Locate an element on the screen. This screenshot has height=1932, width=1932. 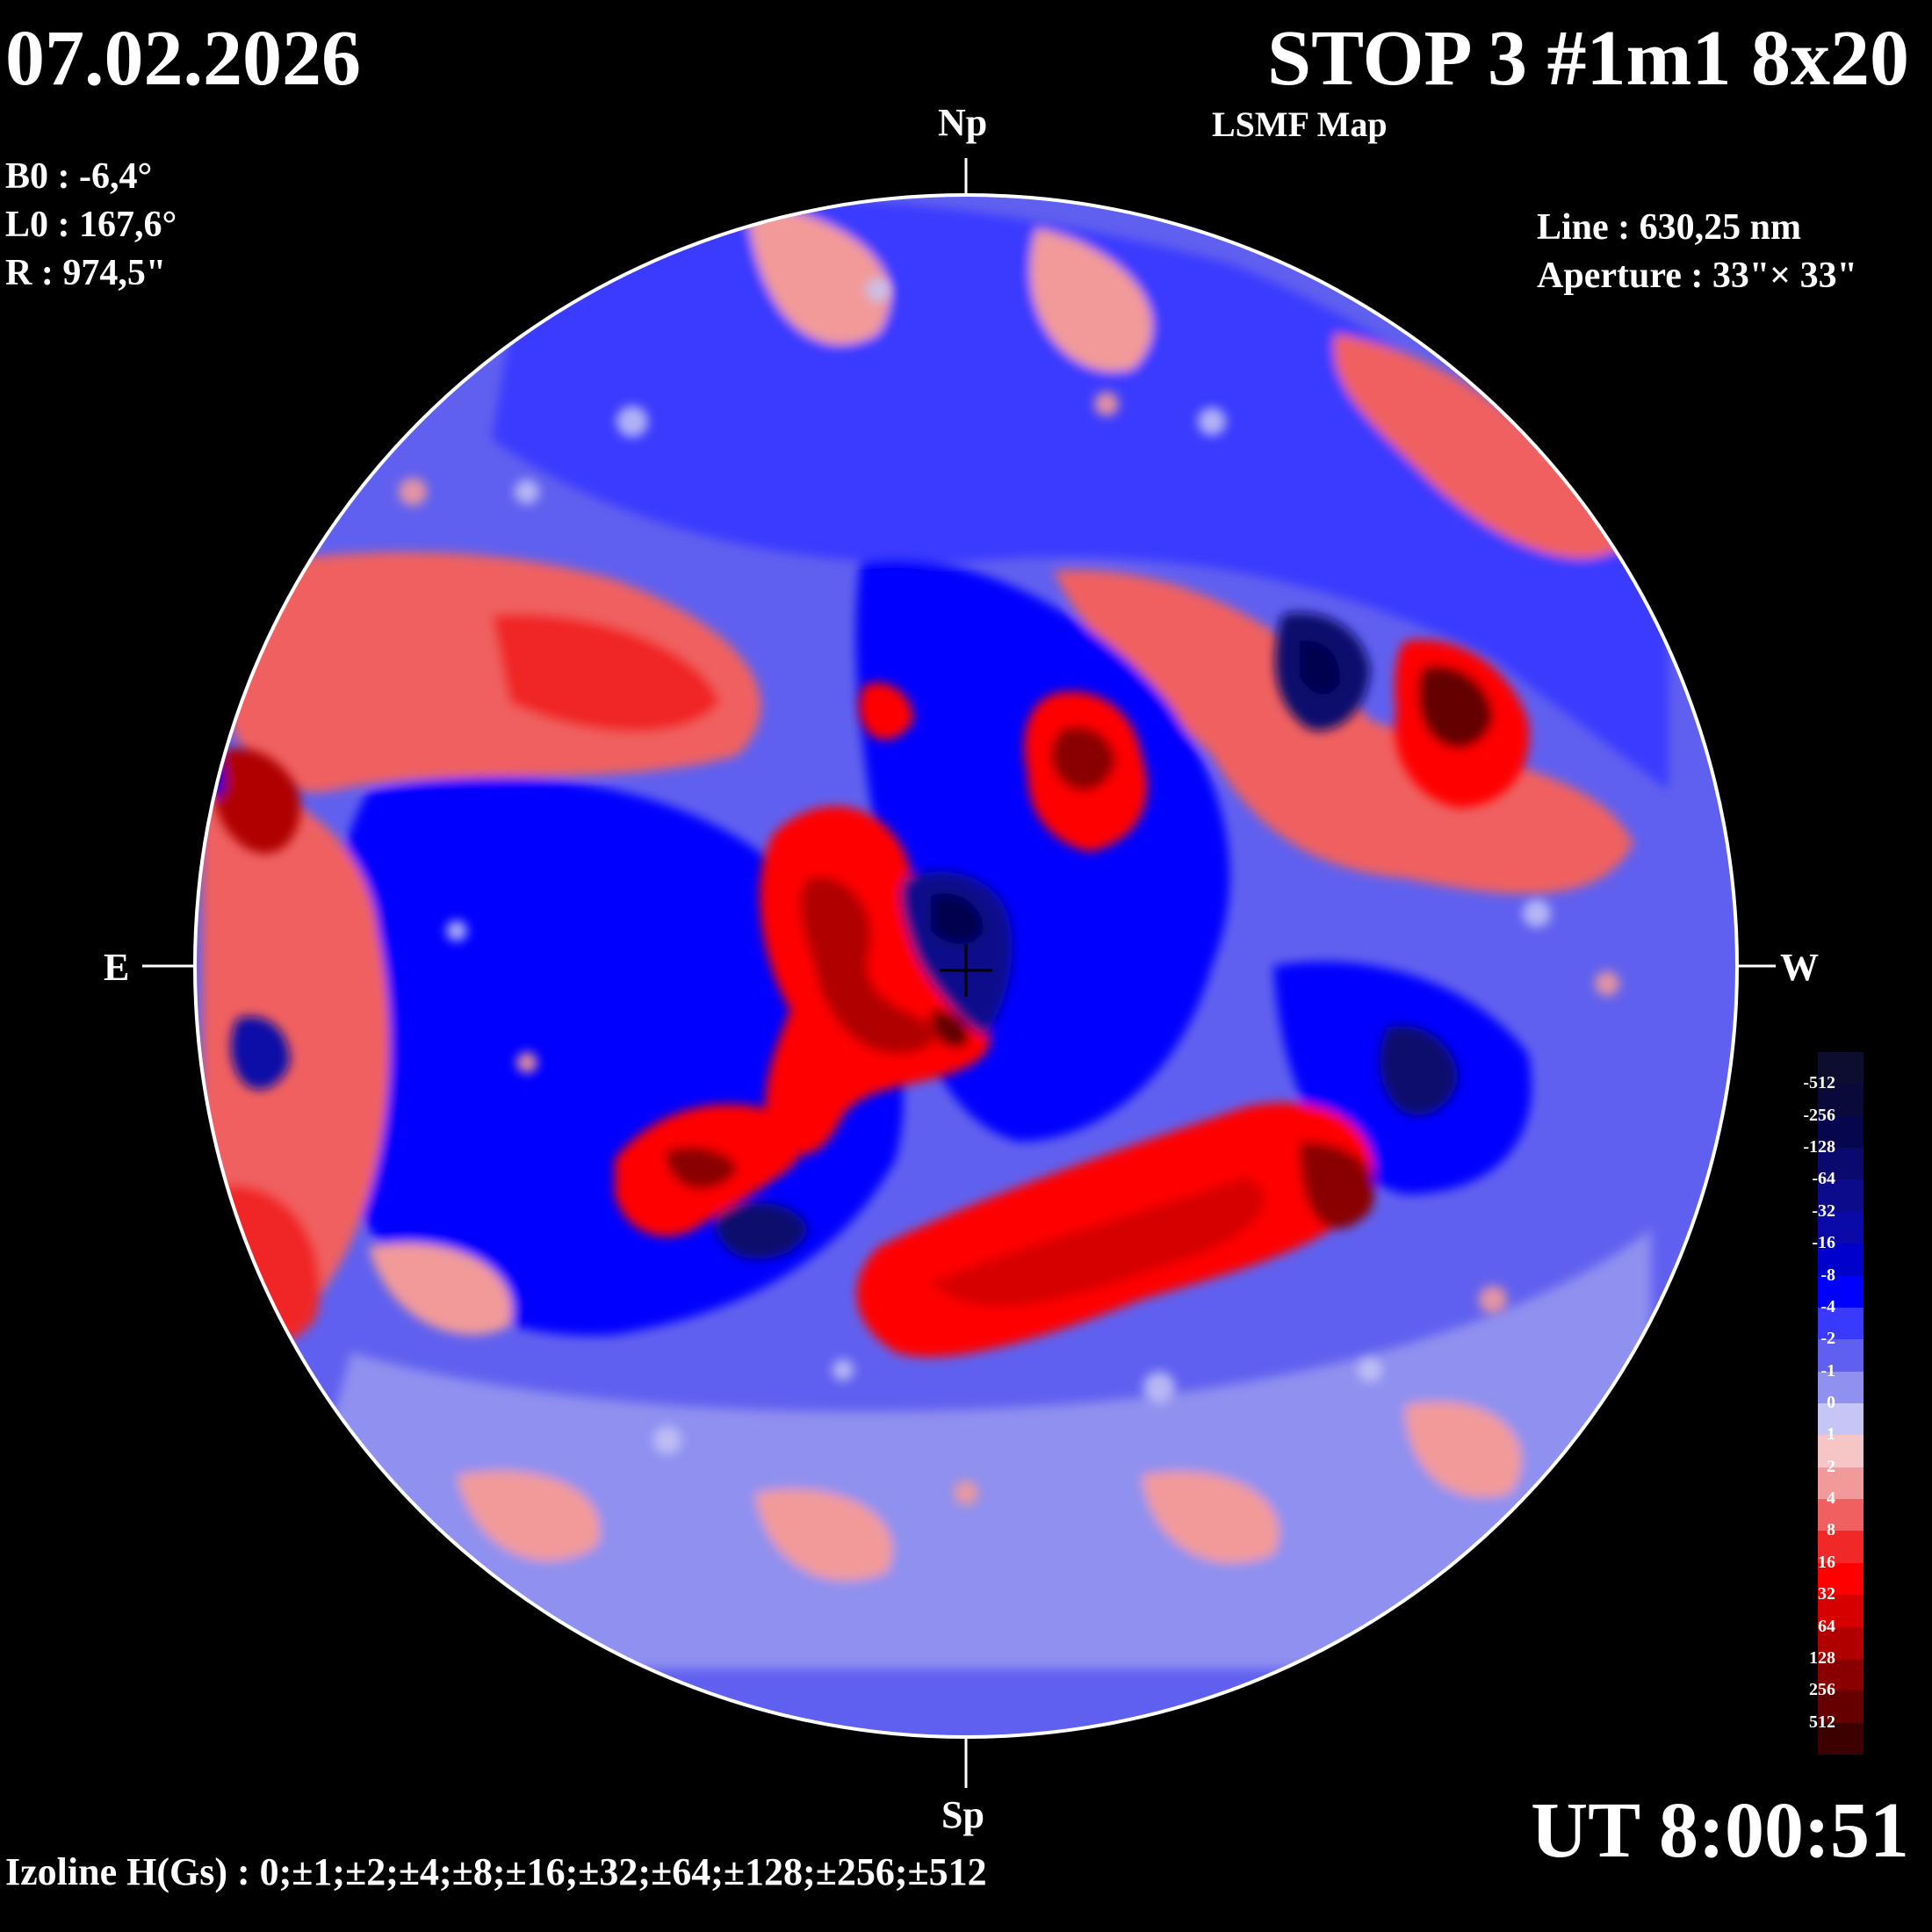
color-scale-legend is located at coordinates (1841, 1403).